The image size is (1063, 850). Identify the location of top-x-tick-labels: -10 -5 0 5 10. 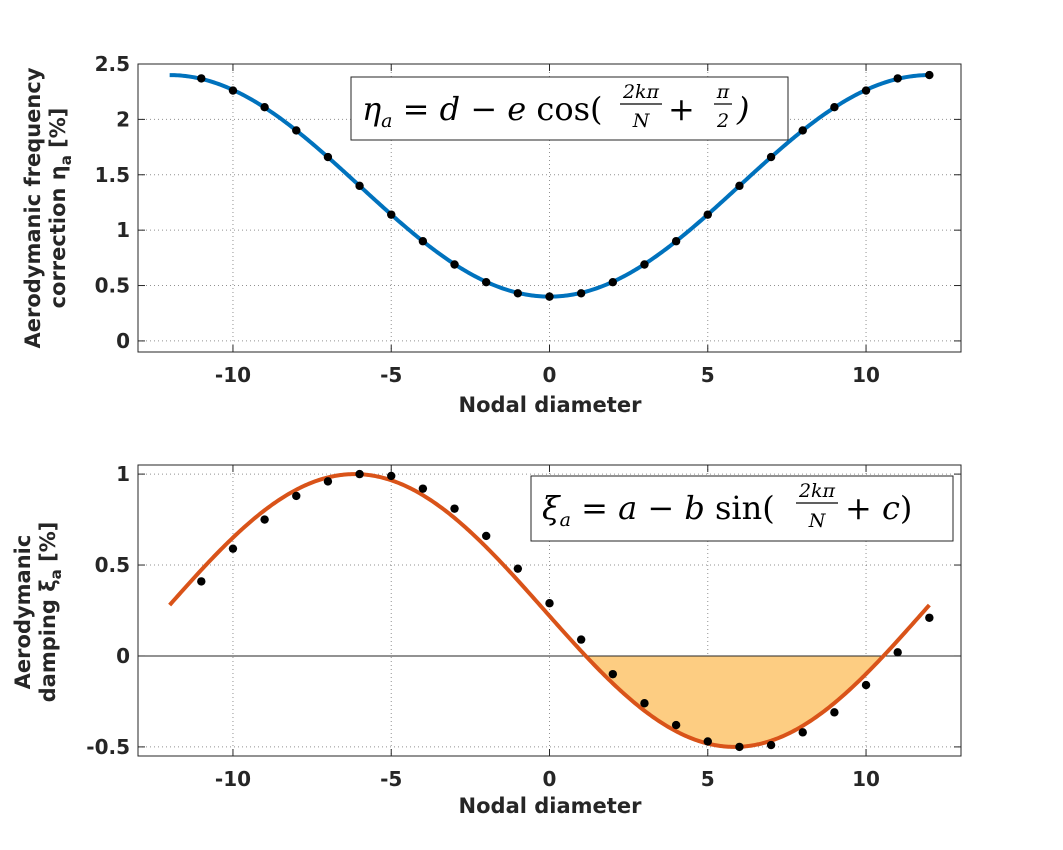
(547, 375).